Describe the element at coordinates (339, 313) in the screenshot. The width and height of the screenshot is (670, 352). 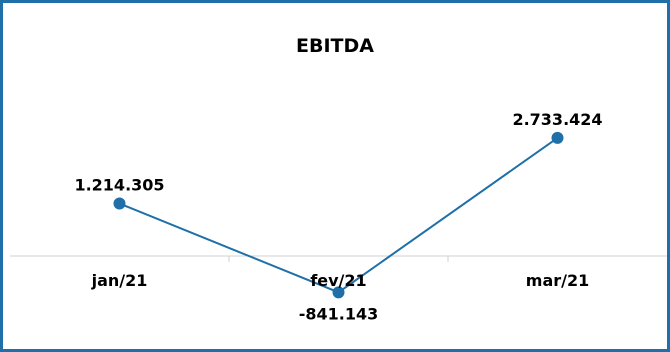
I see `data-label: -841.143` at that location.